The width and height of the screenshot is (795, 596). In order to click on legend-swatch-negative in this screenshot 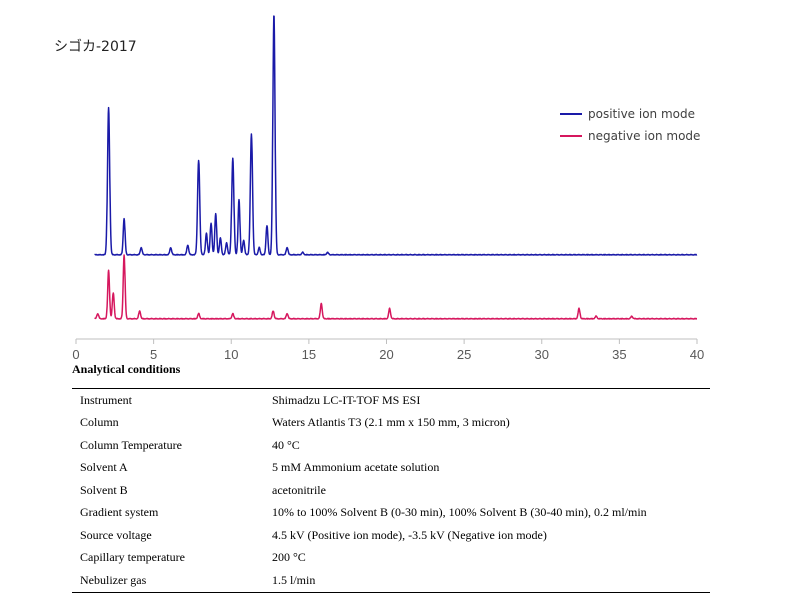, I will do `click(571, 136)`.